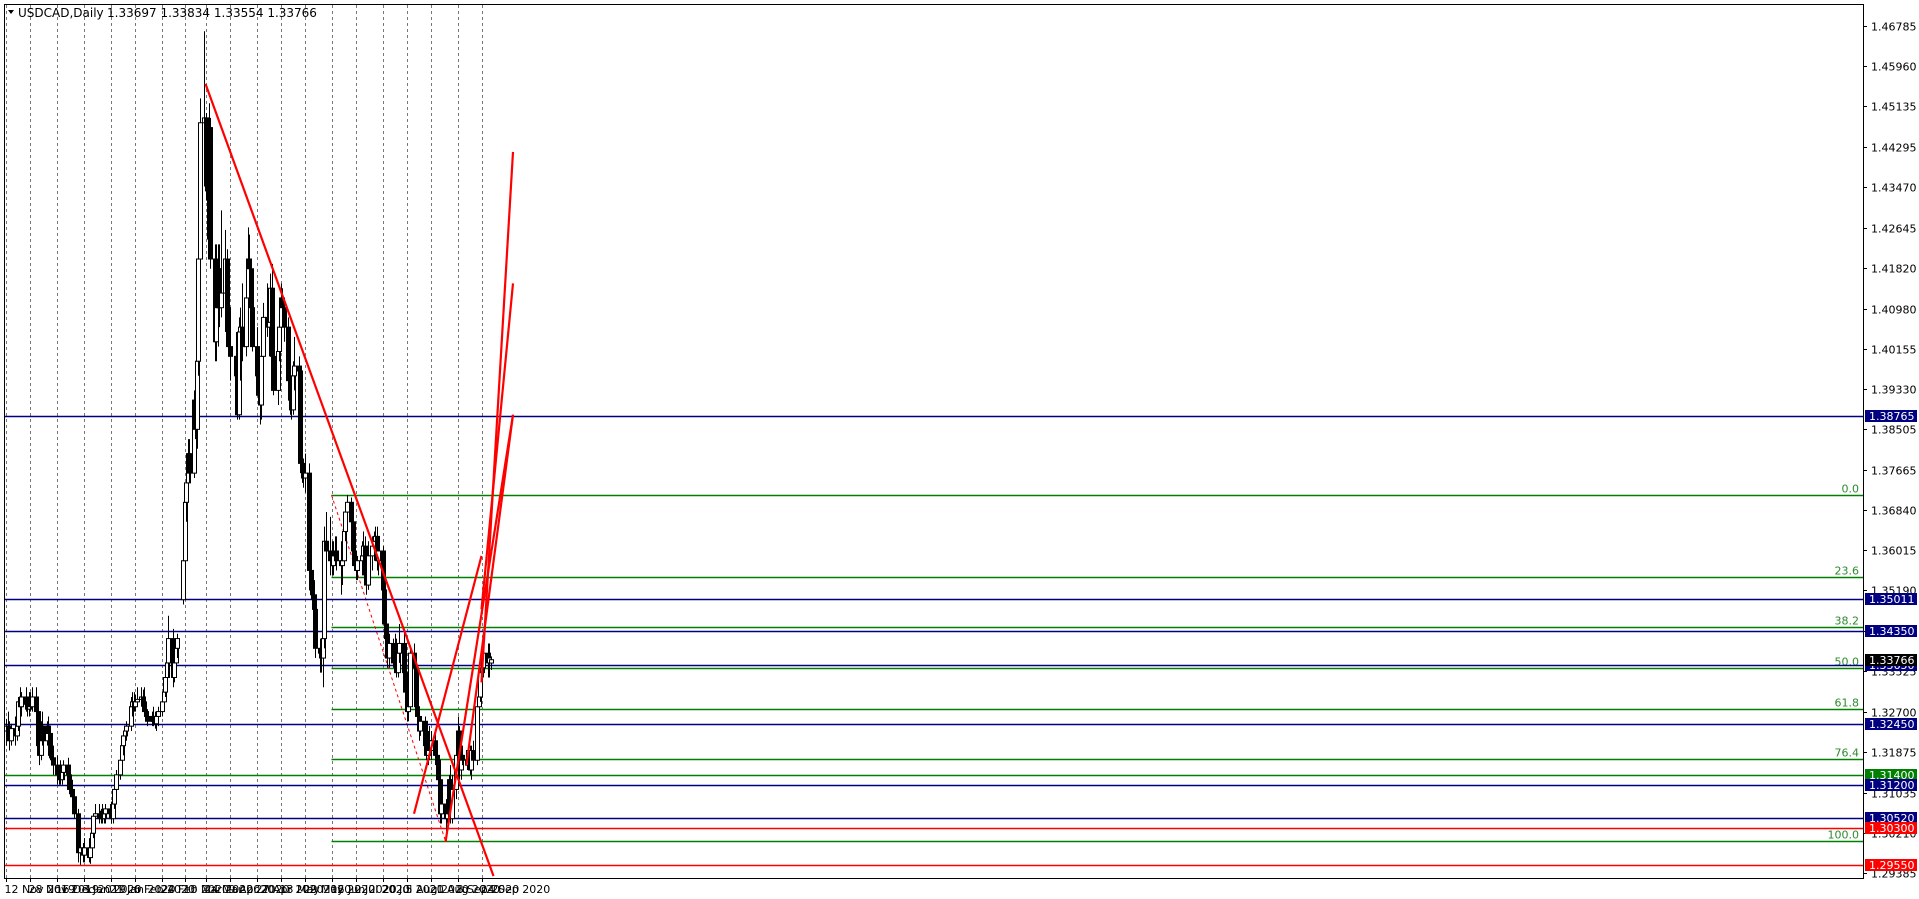 The width and height of the screenshot is (1919, 899). I want to click on dropdown-triangle-icon, so click(11, 12).